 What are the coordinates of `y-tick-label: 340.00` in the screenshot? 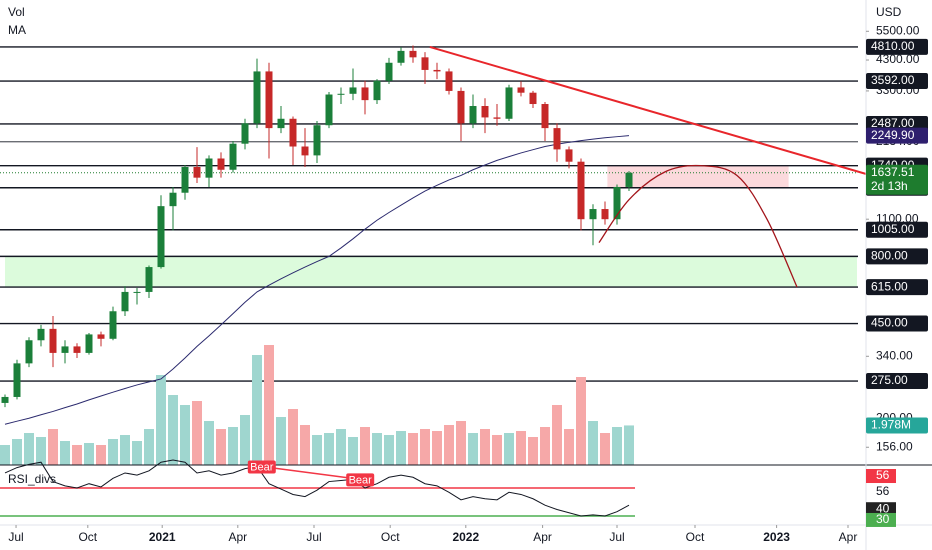 It's located at (894, 355).